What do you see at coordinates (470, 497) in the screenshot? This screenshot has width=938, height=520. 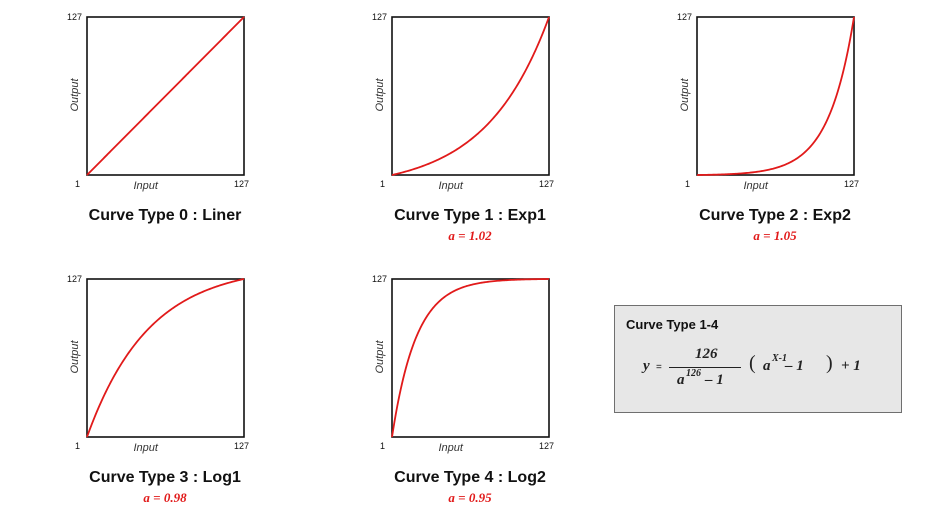 I see `curve-parameter: a = 0.95` at bounding box center [470, 497].